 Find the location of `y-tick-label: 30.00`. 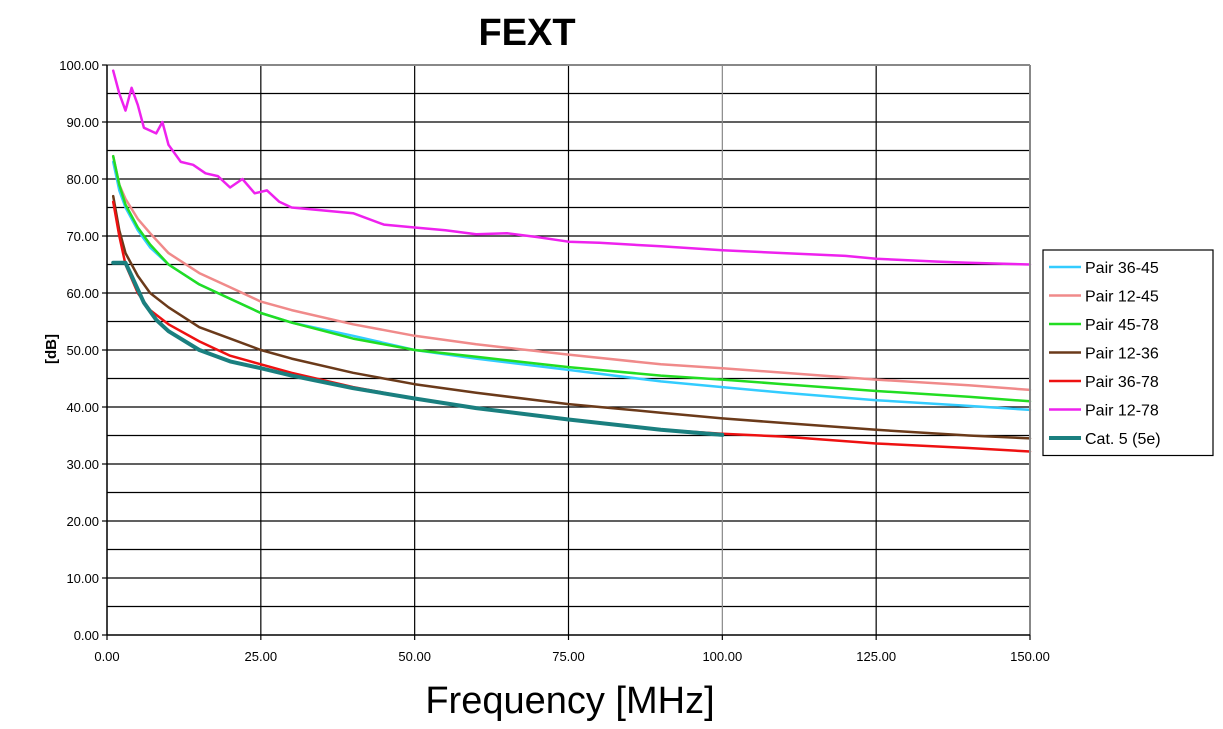

y-tick-label: 30.00 is located at coordinates (82, 464).